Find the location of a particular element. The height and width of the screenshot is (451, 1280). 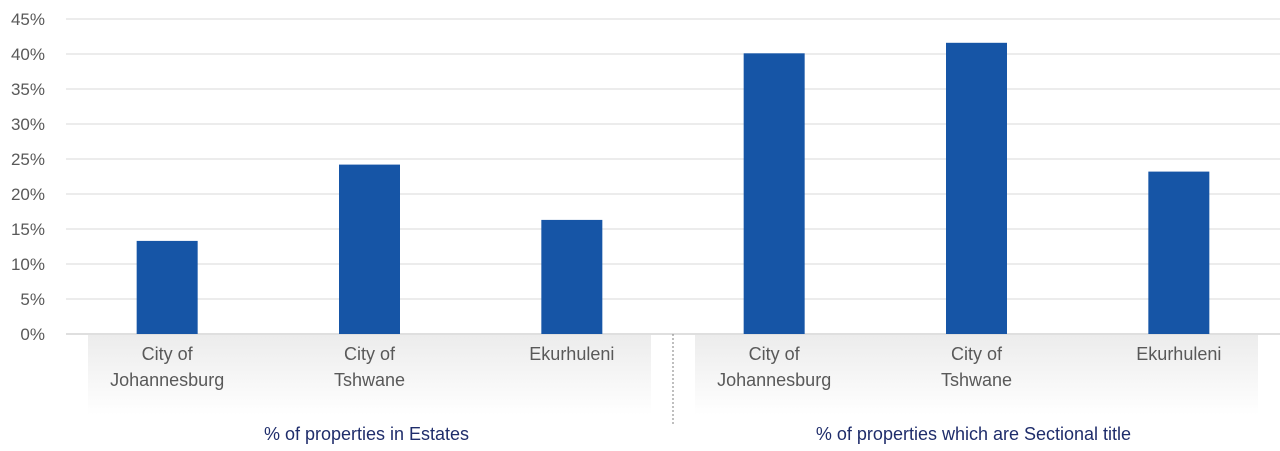

y-tick-label: 30% is located at coordinates (28, 124).